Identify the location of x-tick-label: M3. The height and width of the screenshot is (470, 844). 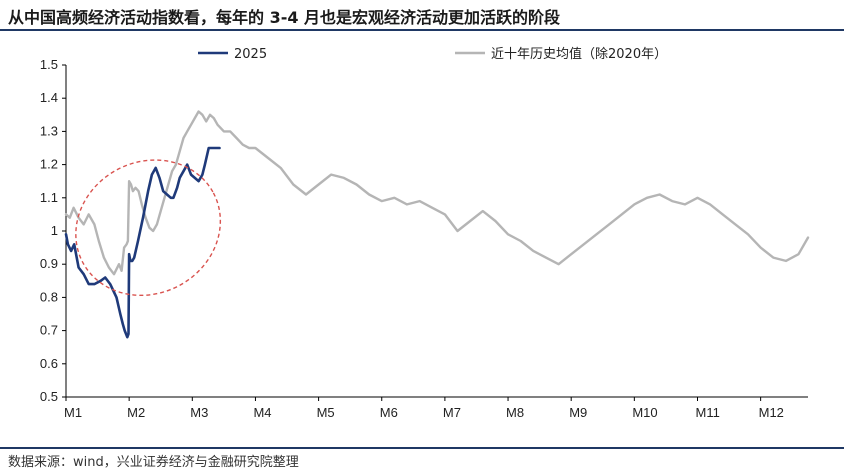
(199, 412).